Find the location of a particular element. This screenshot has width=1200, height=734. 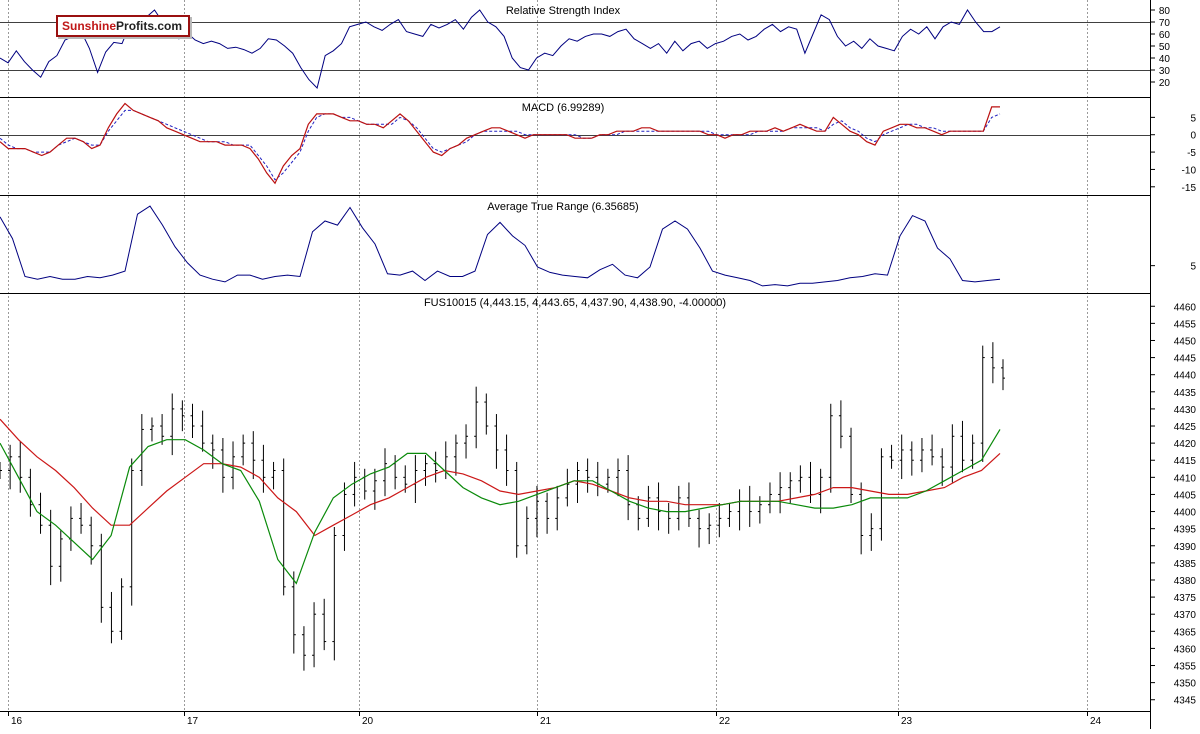

macd-title: MACD (6.99289) is located at coordinates (563, 108).